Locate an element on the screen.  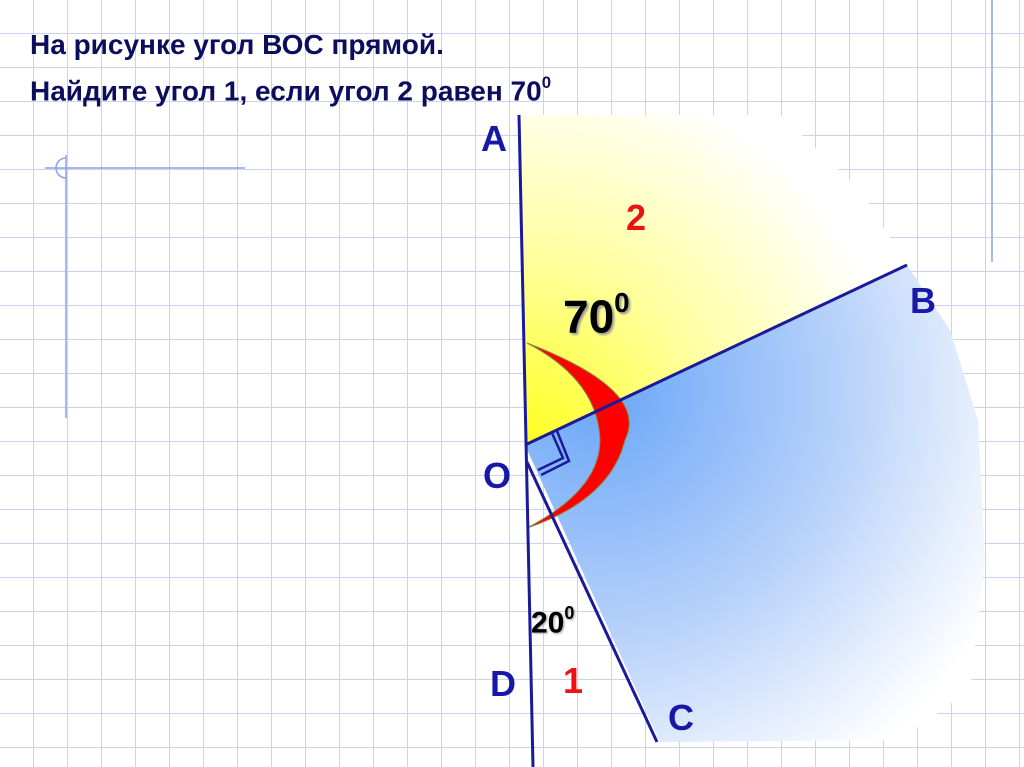
line-ad is located at coordinates (526, 440).